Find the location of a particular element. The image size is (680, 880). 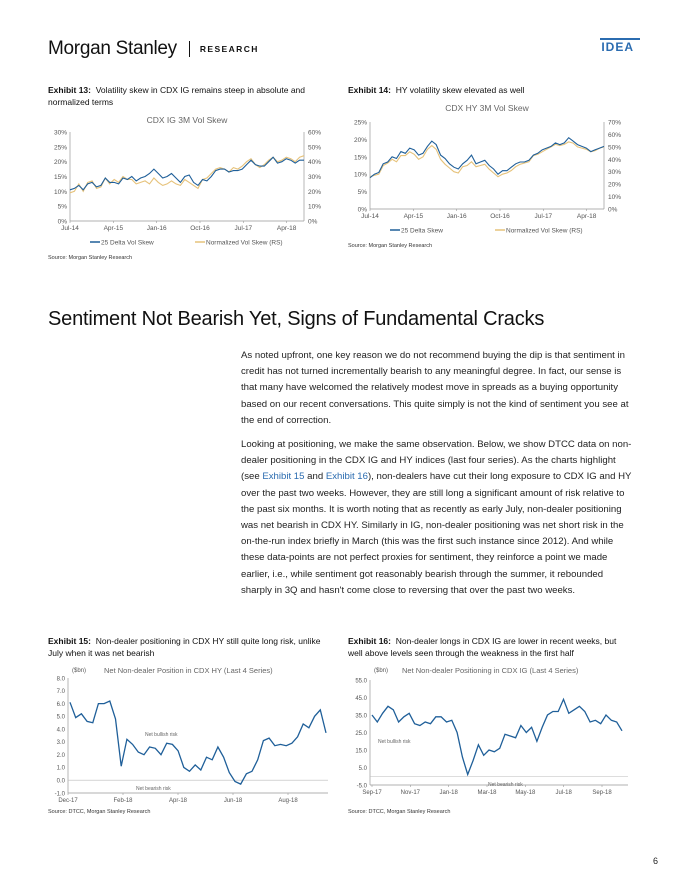

y-tick-label: 8.0 is located at coordinates (61, 679).